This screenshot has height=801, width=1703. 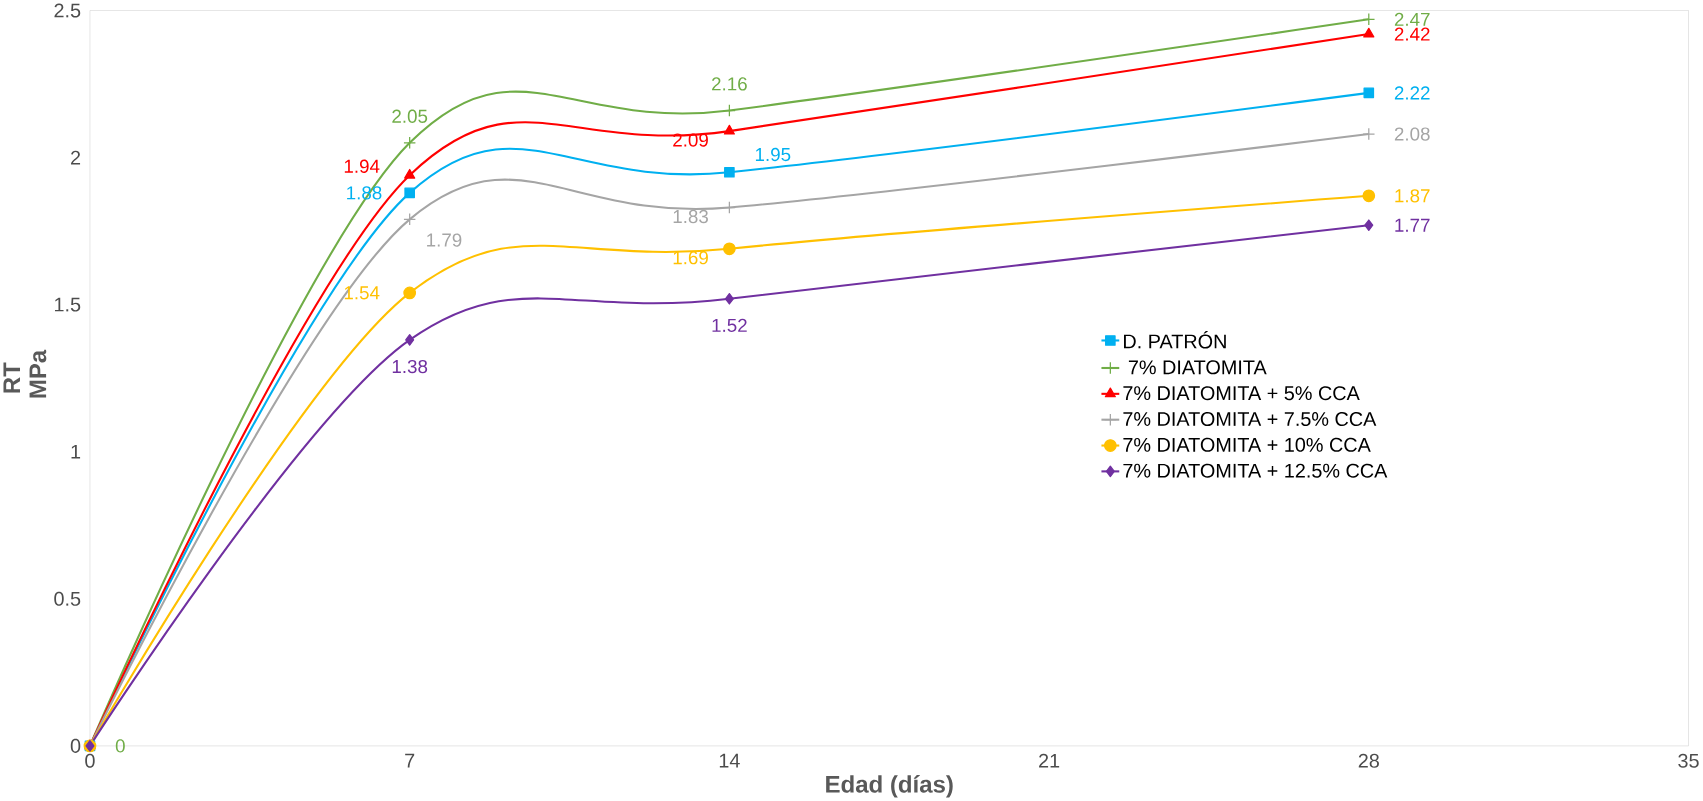 What do you see at coordinates (67, 598) in the screenshot?
I see `y-tick-label: 0.5` at bounding box center [67, 598].